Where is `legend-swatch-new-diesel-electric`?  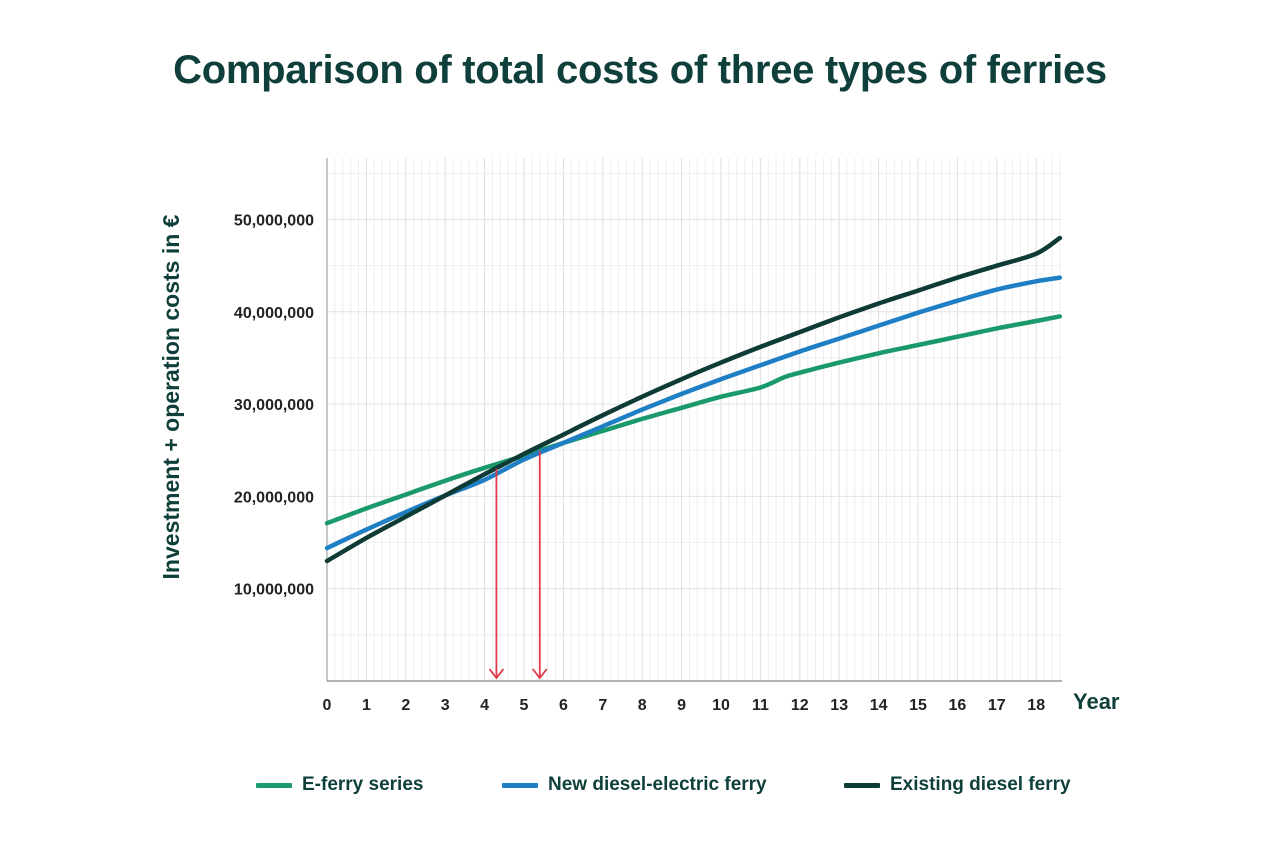
legend-swatch-new-diesel-electric is located at coordinates (520, 785).